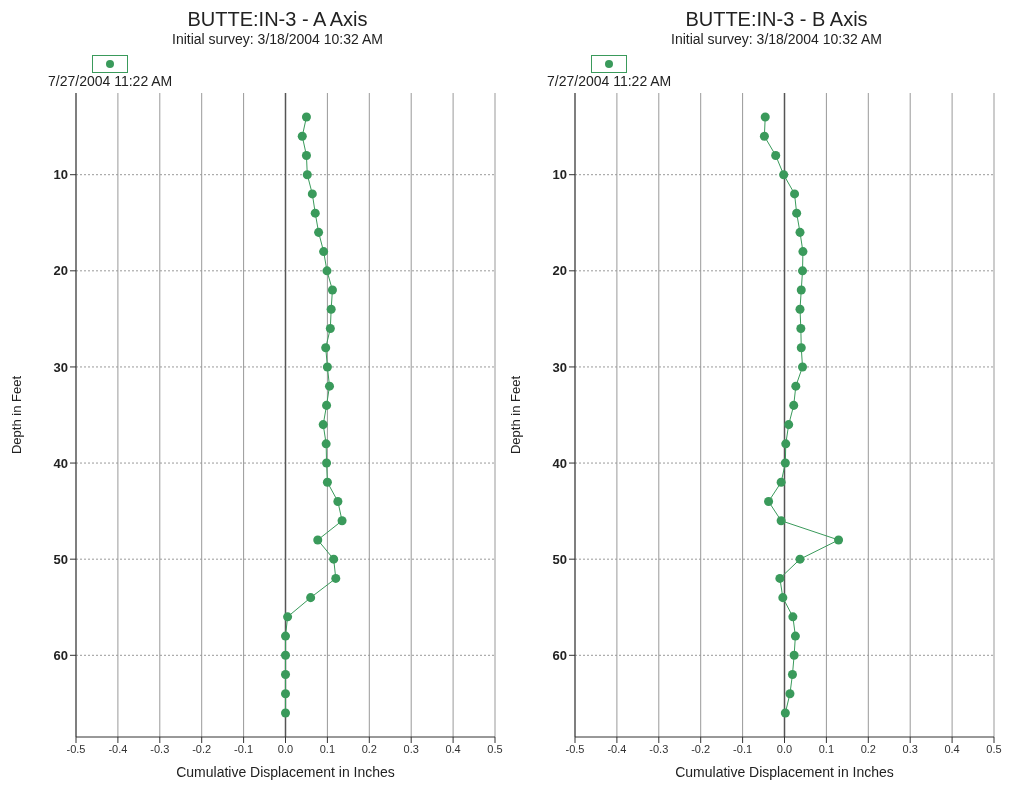 The image size is (1014, 793). I want to click on y-tick-label: 30, so click(60, 367).